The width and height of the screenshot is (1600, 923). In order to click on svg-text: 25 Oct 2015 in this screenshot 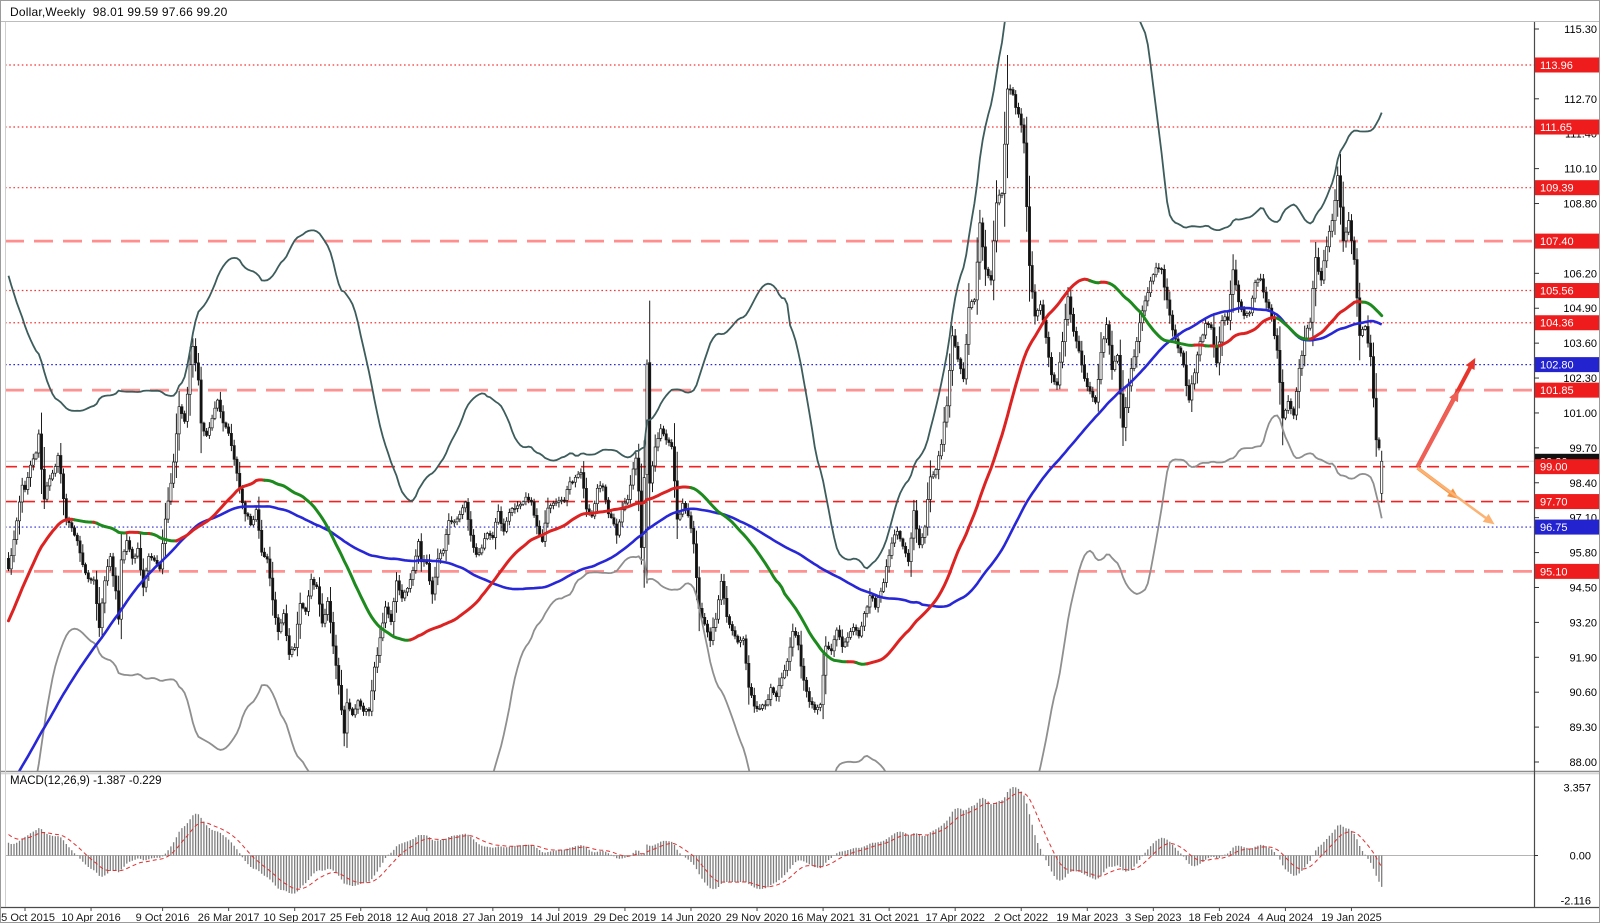, I will do `click(28, 917)`.